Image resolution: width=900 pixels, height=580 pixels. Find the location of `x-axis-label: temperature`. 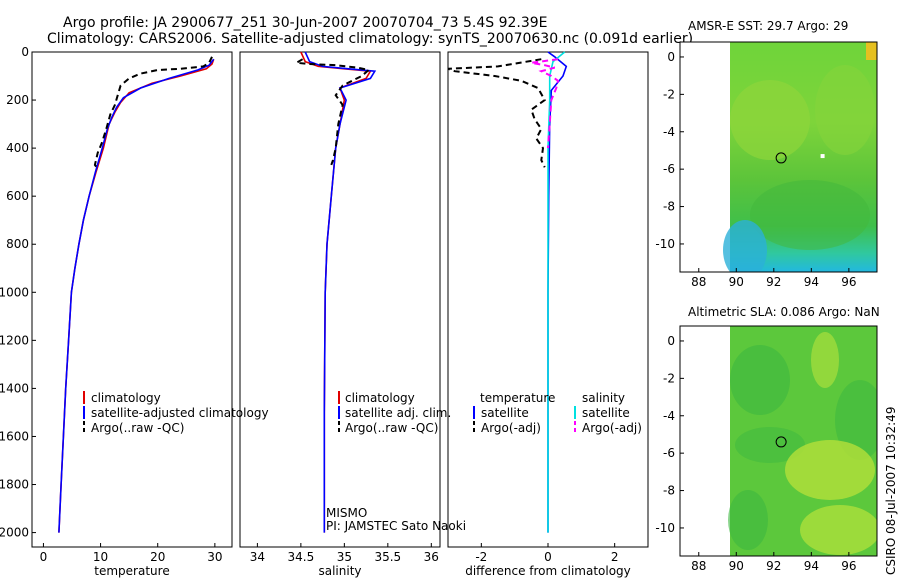

x-axis-label: temperature is located at coordinates (131, 571).